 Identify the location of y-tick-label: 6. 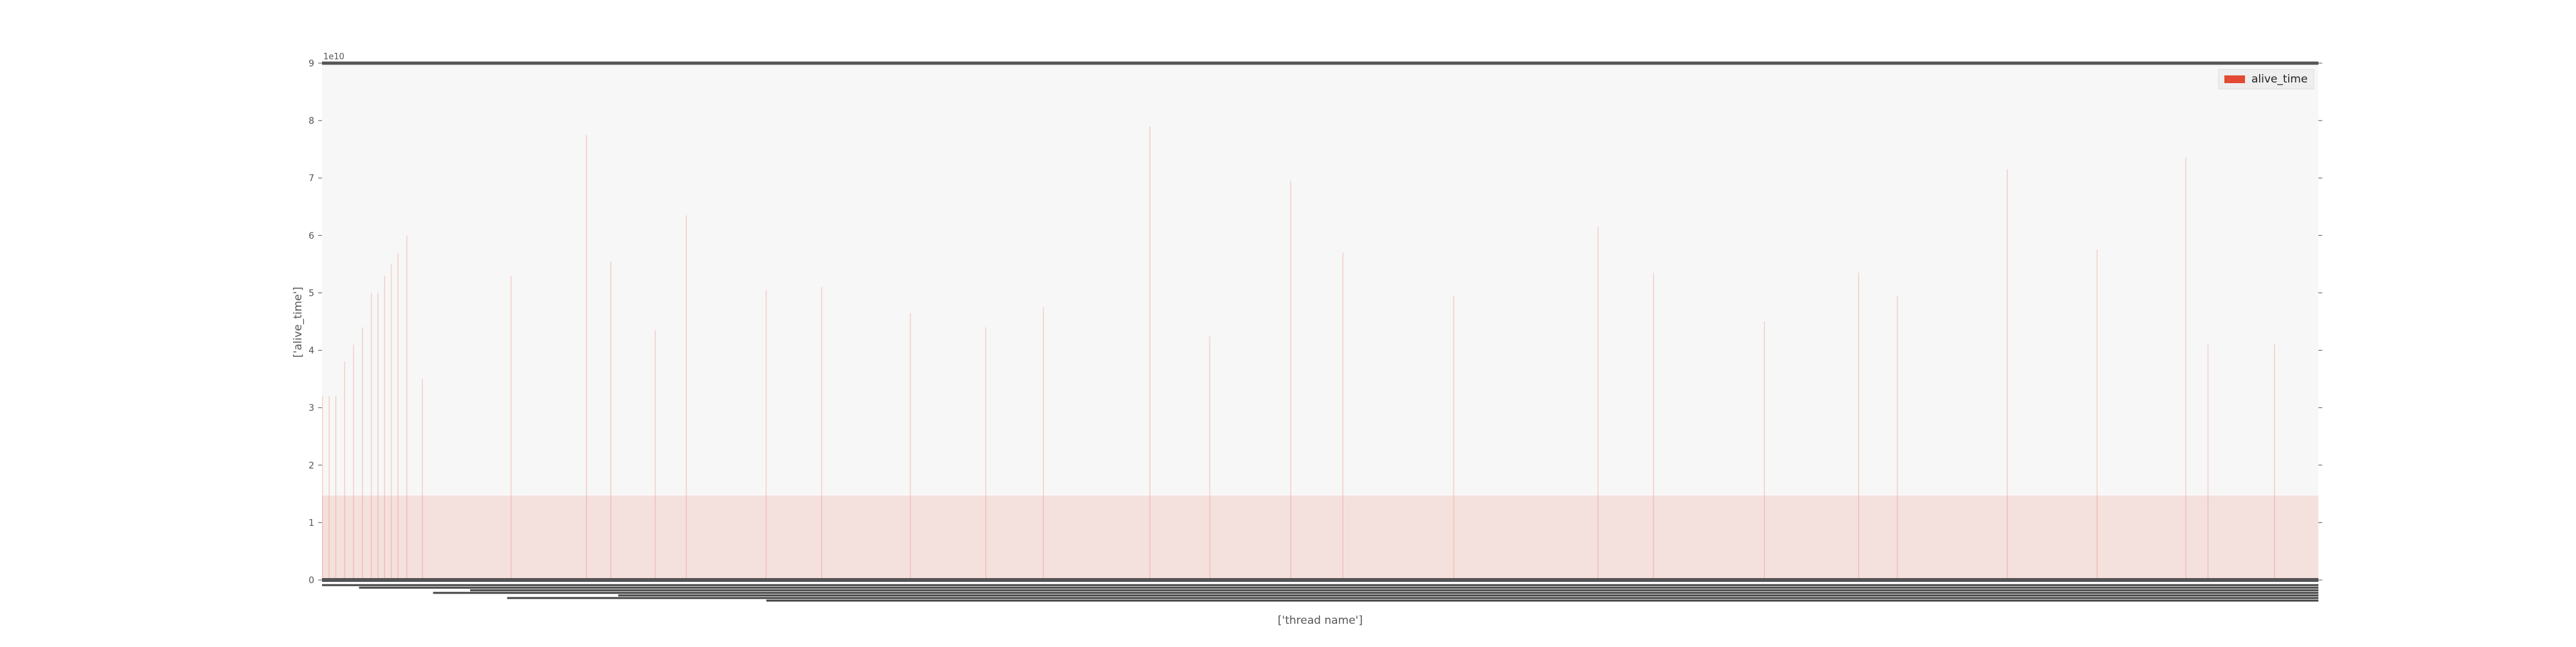
(311, 236).